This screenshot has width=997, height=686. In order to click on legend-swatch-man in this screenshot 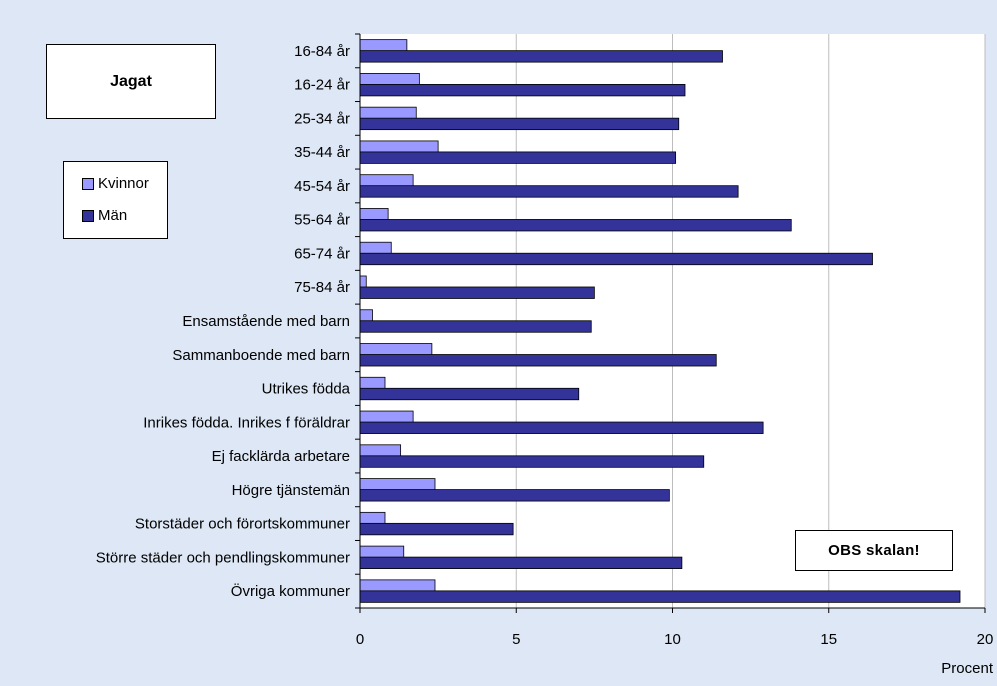, I will do `click(88, 216)`.